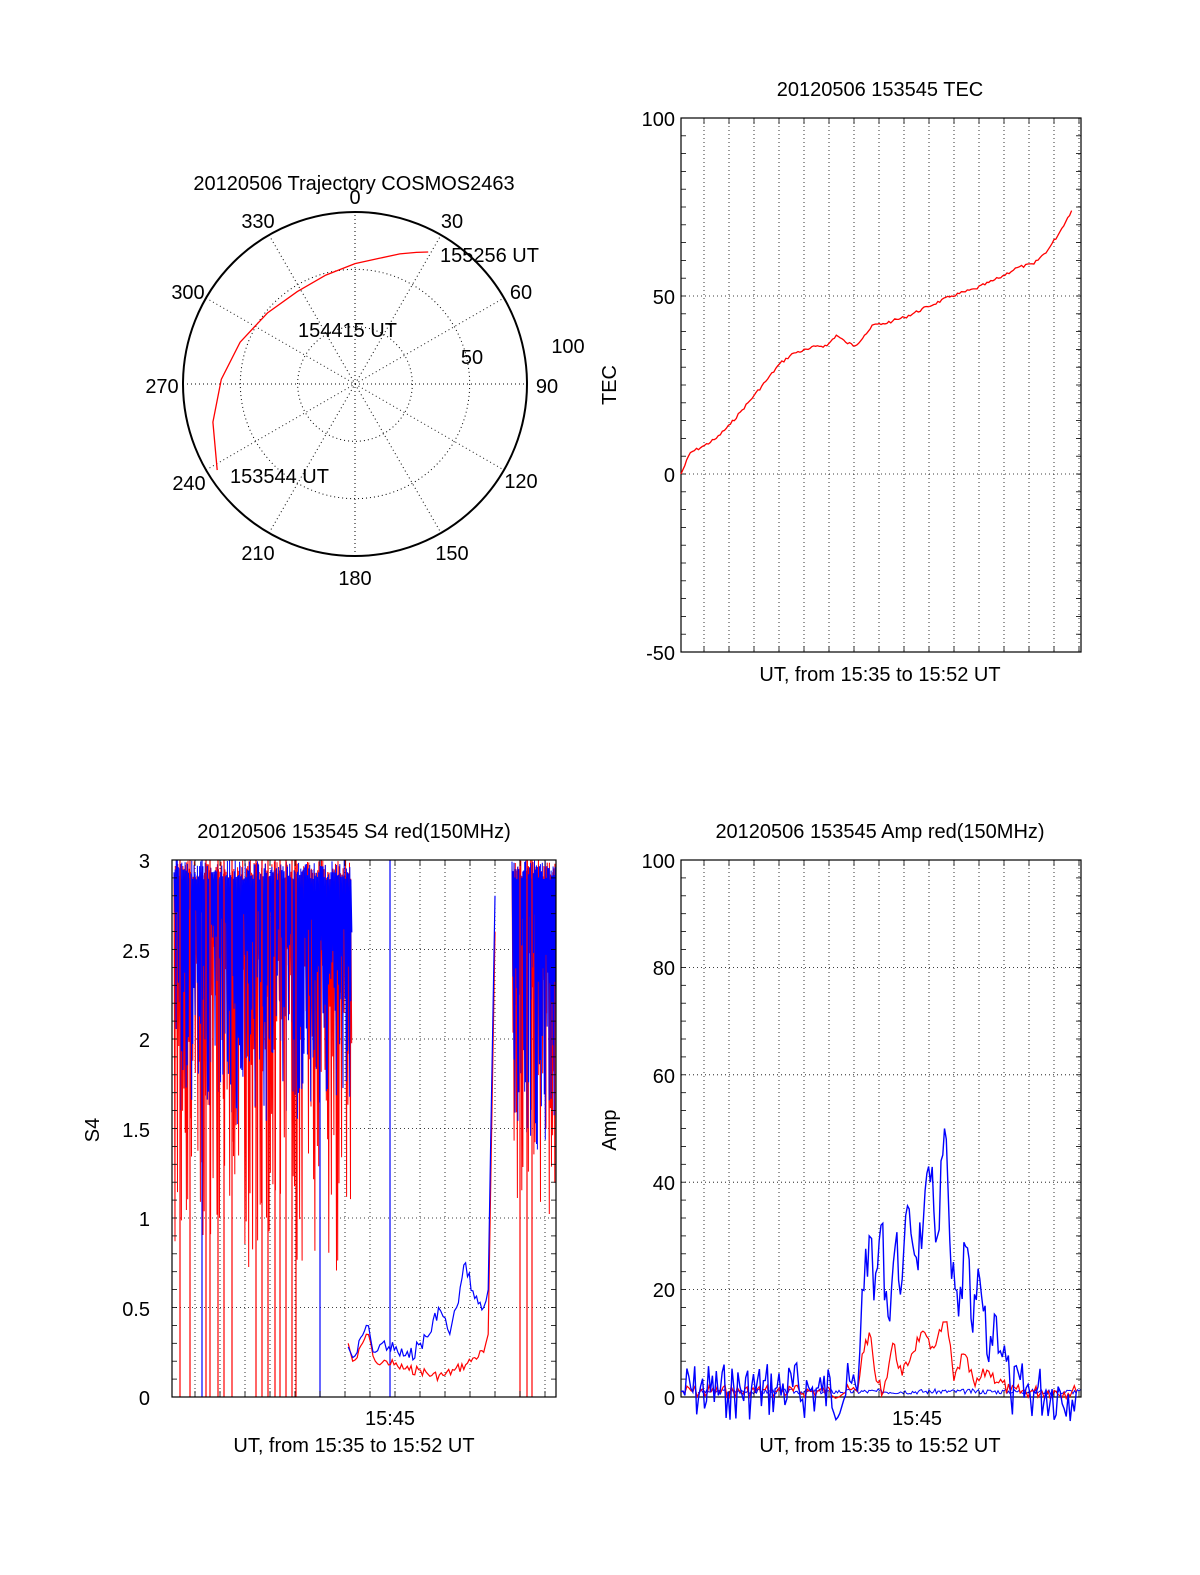 This screenshot has height=1575, width=1200. Describe the element at coordinates (188, 484) in the screenshot. I see `az-label-240: 240` at that location.